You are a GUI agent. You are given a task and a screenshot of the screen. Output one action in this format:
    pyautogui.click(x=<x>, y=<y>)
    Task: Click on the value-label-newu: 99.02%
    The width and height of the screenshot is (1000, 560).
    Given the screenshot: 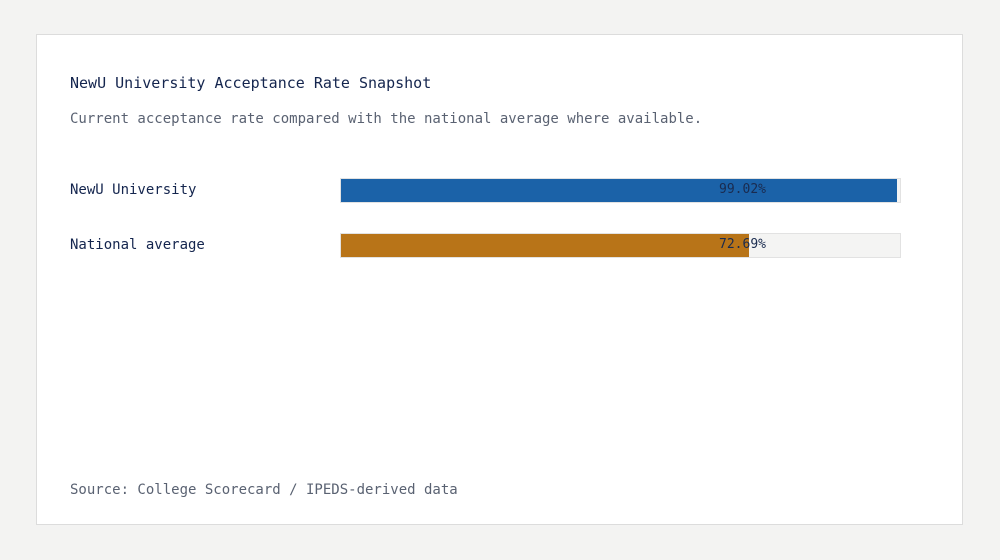 What is the action you would take?
    pyautogui.click(x=742, y=189)
    